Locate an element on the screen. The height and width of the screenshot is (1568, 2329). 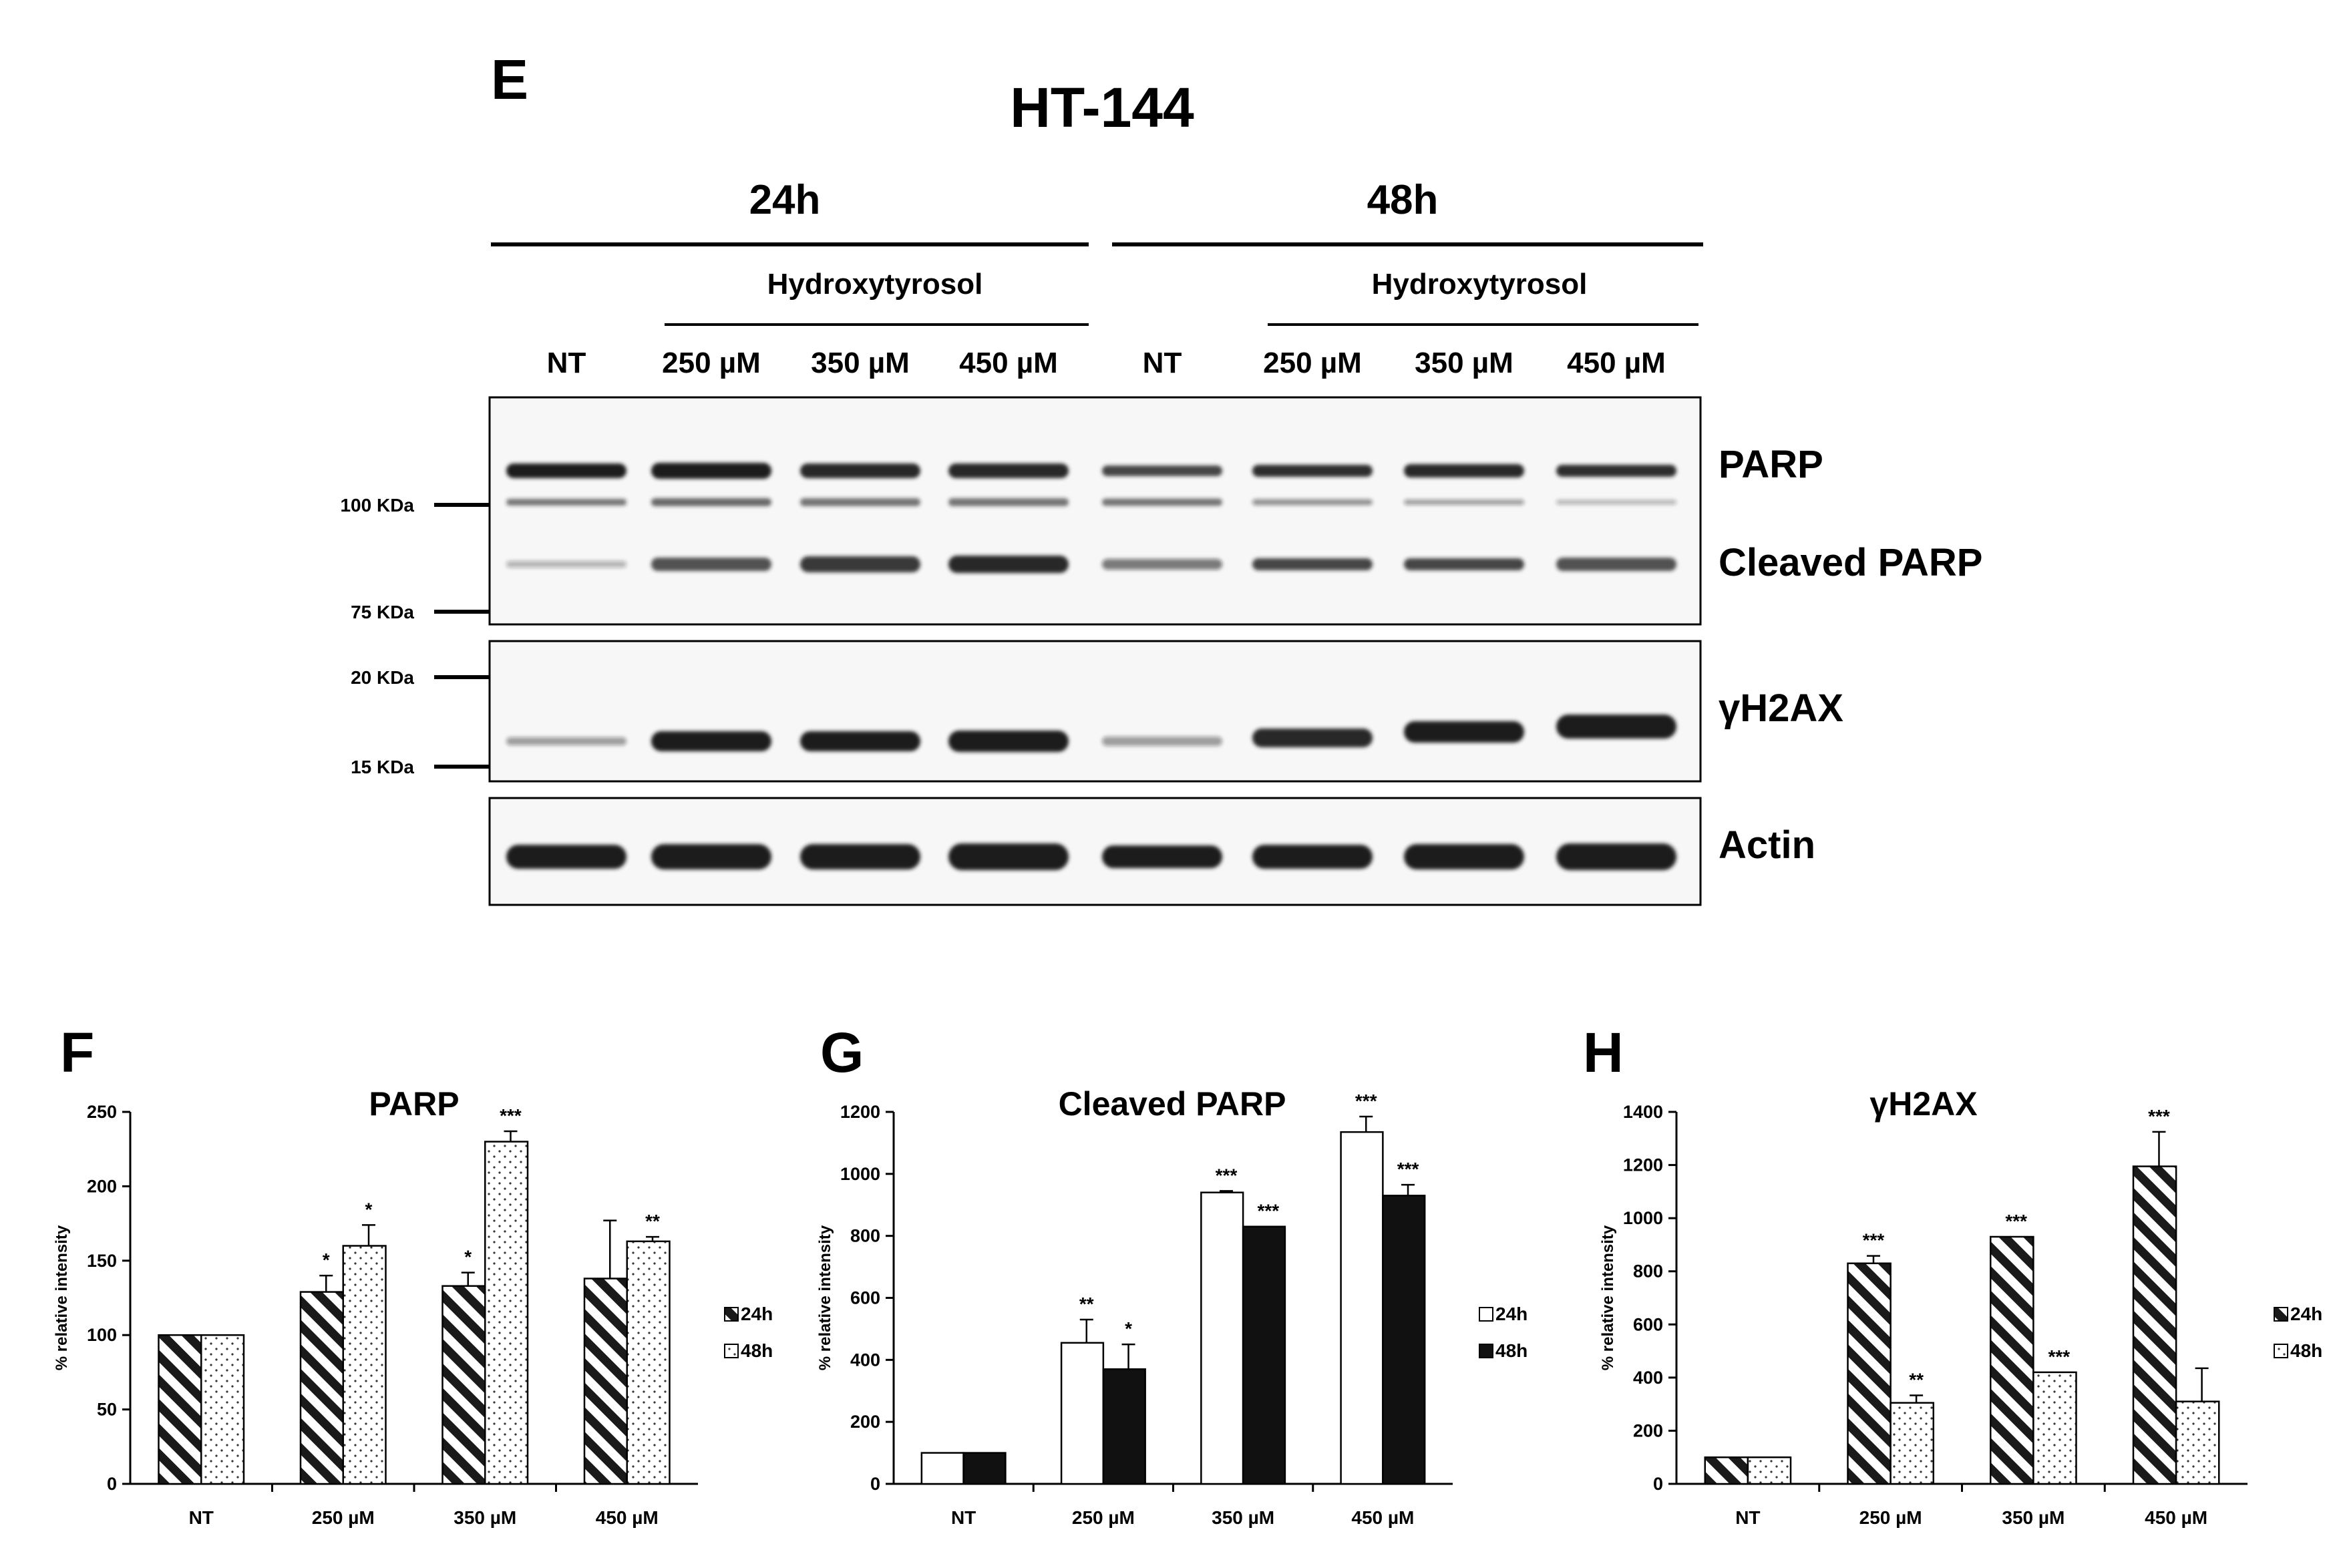
chart-title: γH2AX is located at coordinates (1923, 1104).